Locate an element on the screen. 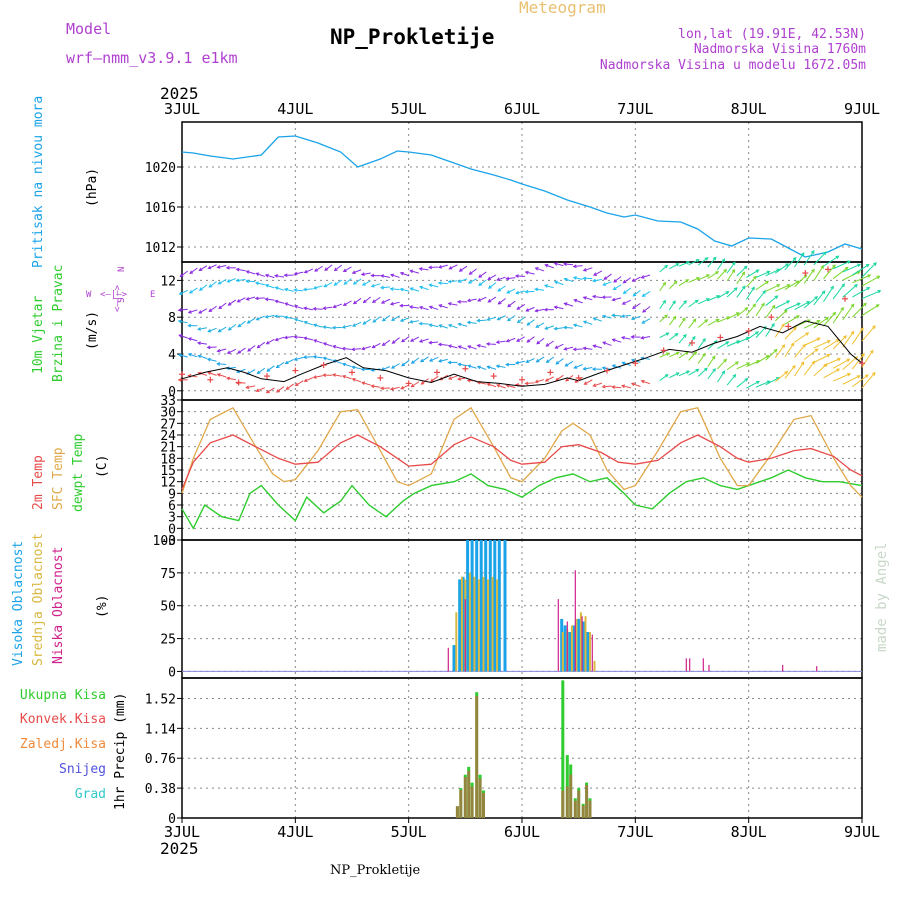  day-label-bottom: 9JUL is located at coordinates (862, 832).